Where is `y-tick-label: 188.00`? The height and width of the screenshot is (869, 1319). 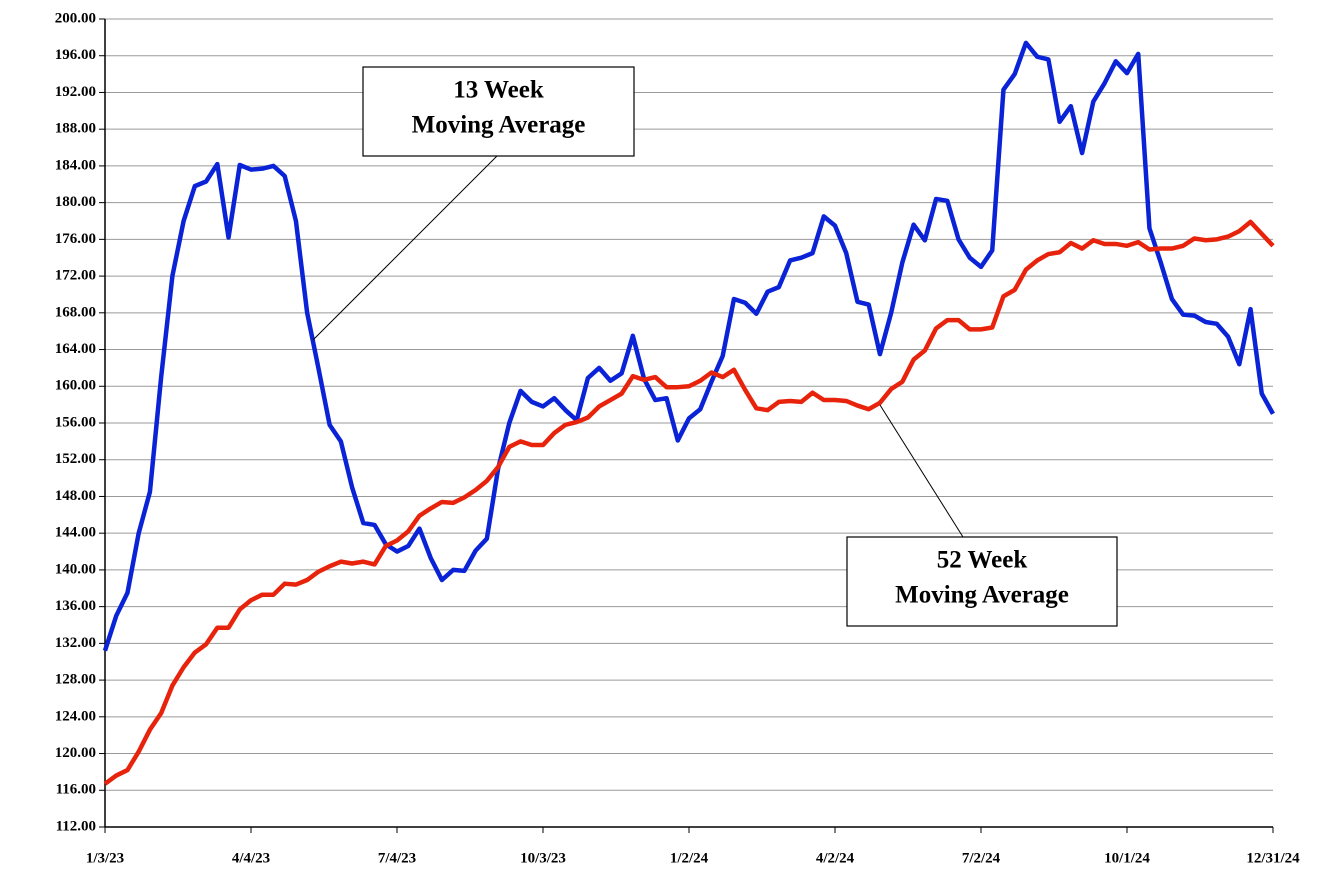
y-tick-label: 188.00 is located at coordinates (75, 129).